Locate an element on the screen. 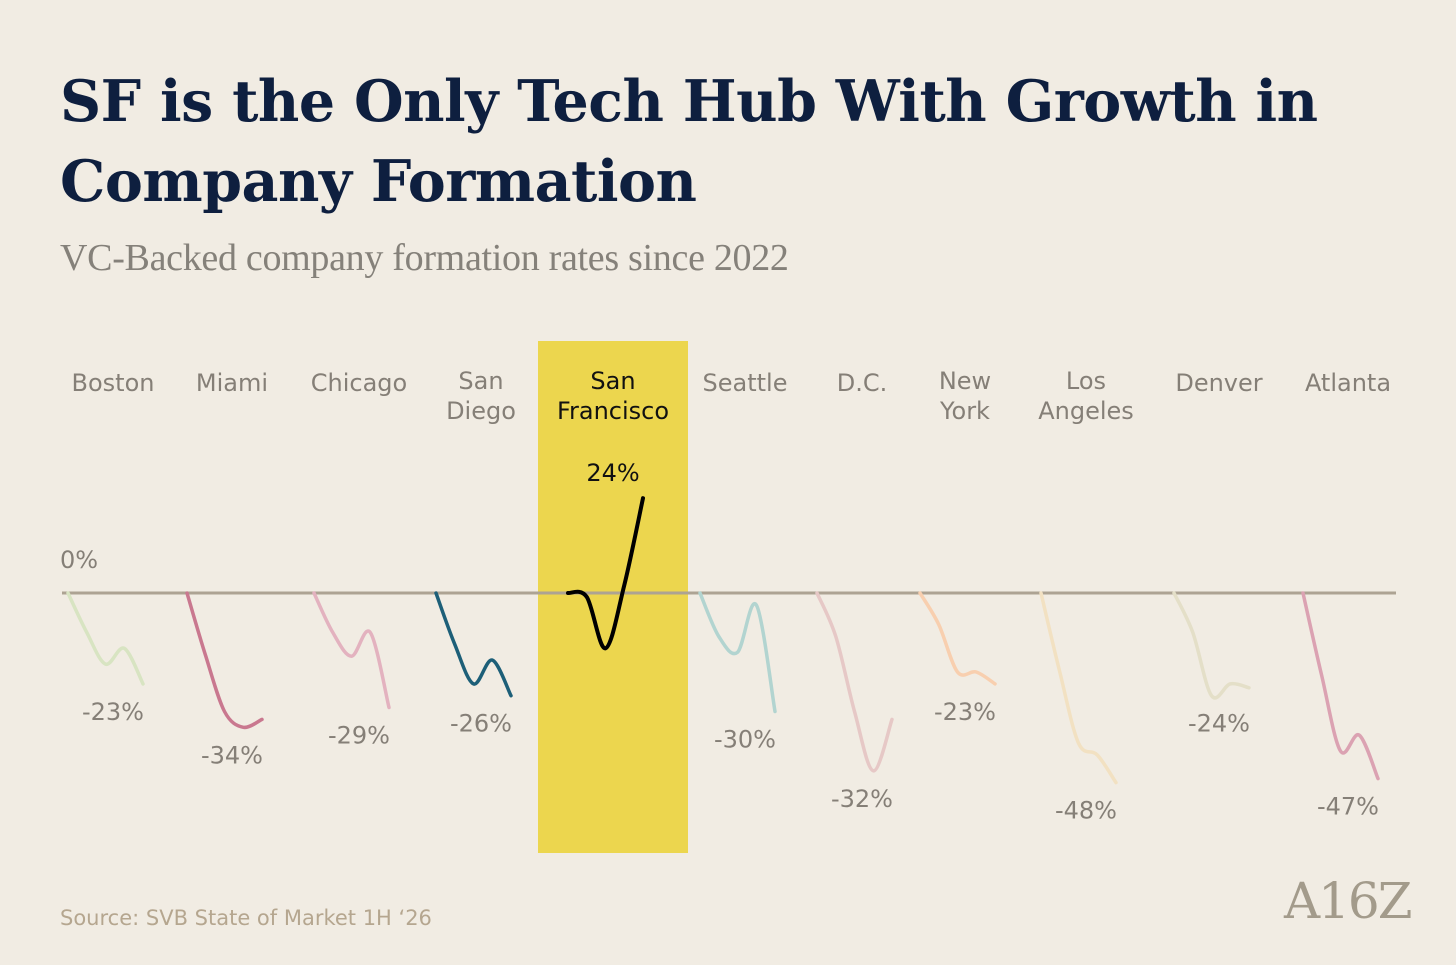 The height and width of the screenshot is (965, 1456). series-line-d-c- is located at coordinates (854, 682).